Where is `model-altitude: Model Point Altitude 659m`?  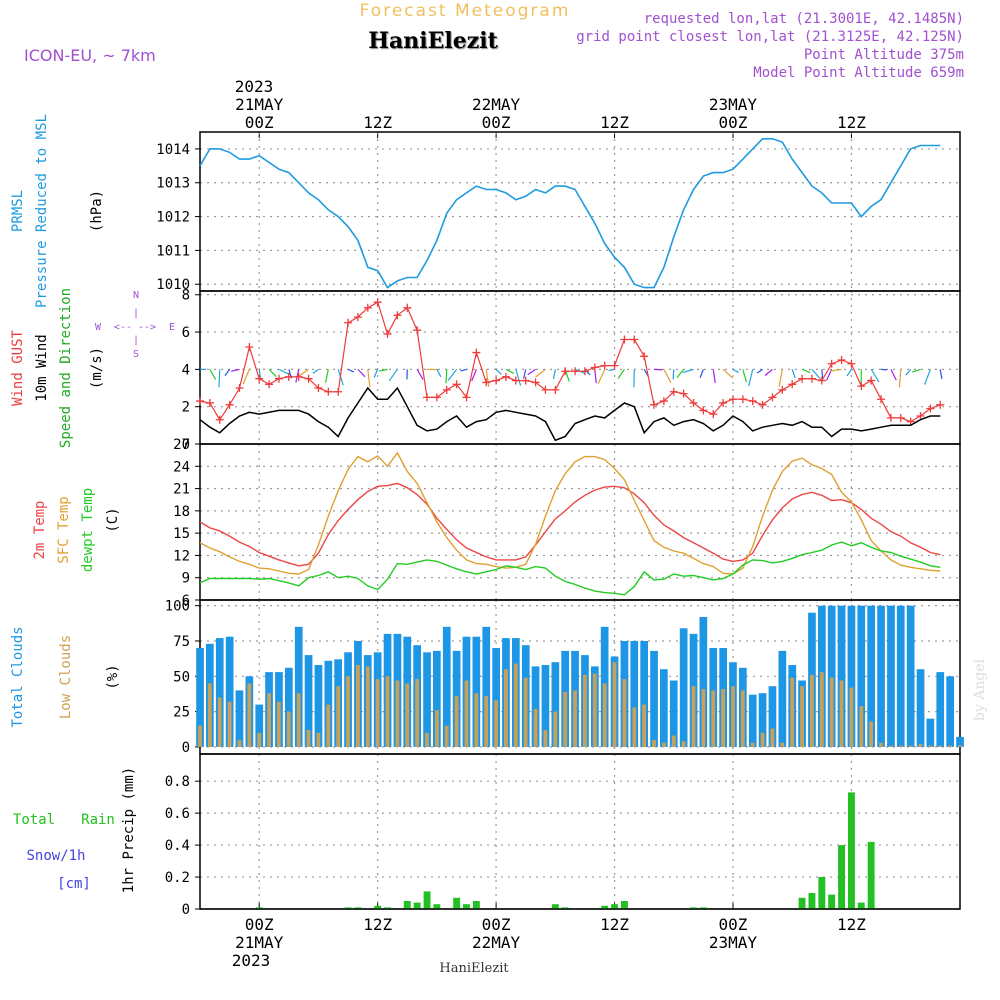
model-altitude: Model Point Altitude 659m is located at coordinates (858, 73).